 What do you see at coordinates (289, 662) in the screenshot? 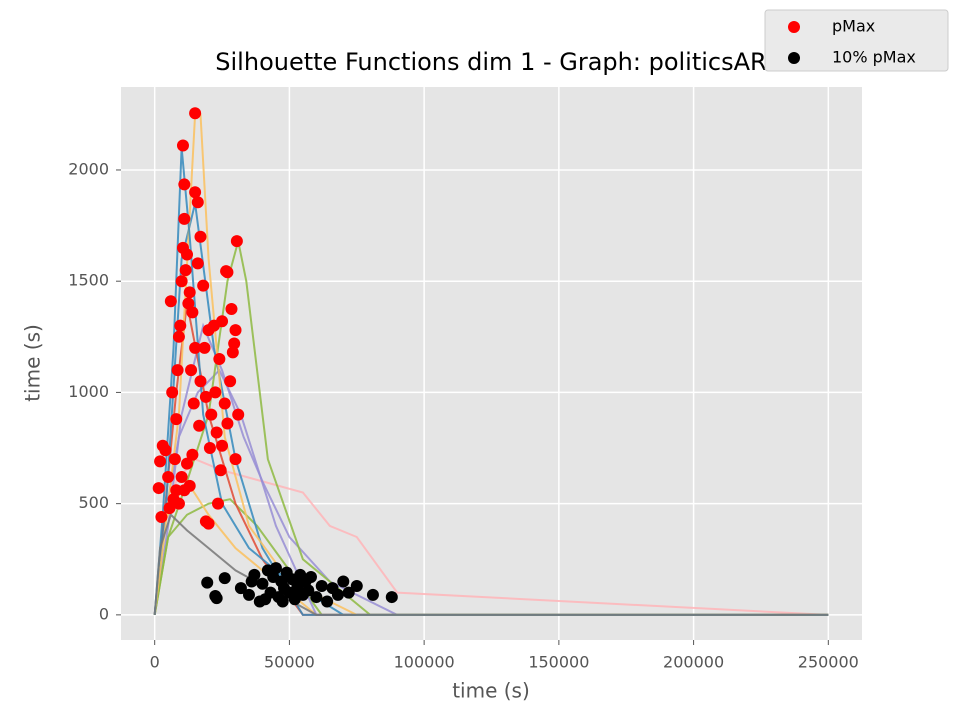
I see `x-tick-label: 50000` at bounding box center [289, 662].